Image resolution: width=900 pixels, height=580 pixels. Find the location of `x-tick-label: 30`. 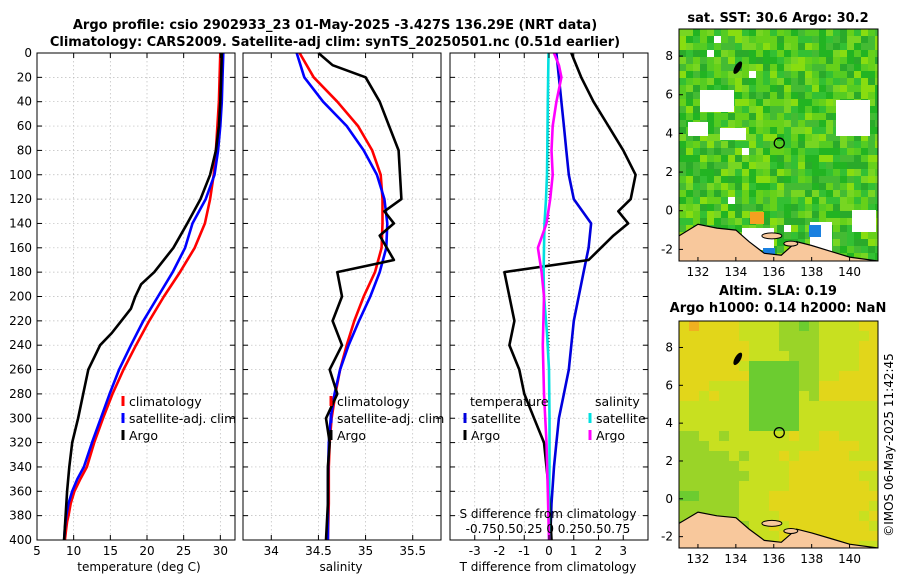

x-tick-label: 30 is located at coordinates (220, 551).